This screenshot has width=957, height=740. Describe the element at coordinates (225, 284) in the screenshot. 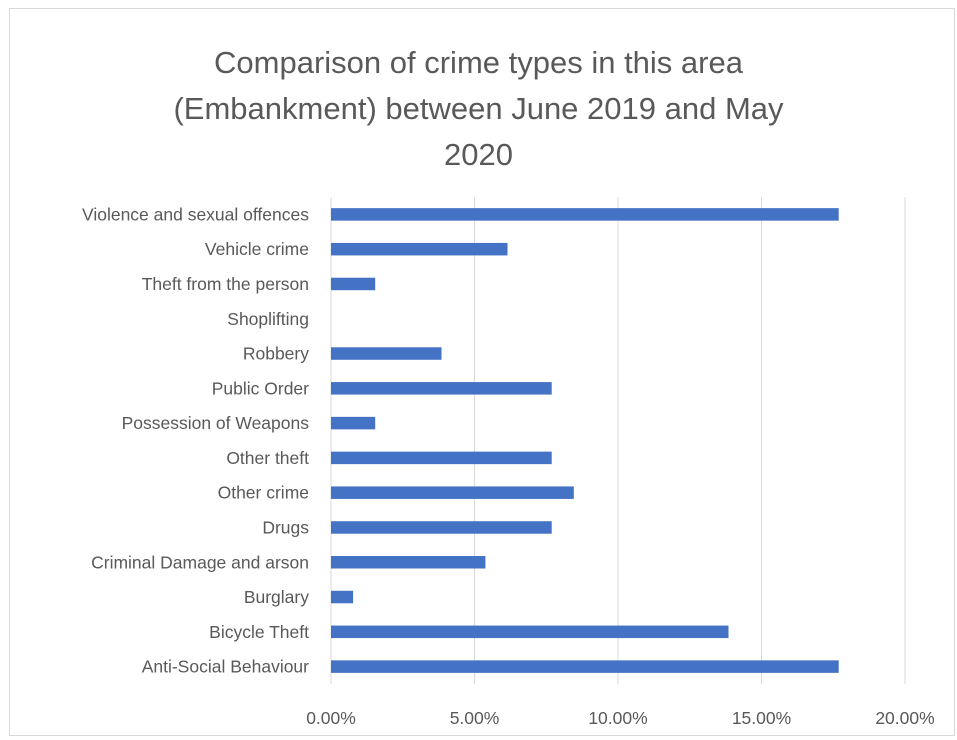

I see `category-label-2: Theft from the person` at that location.